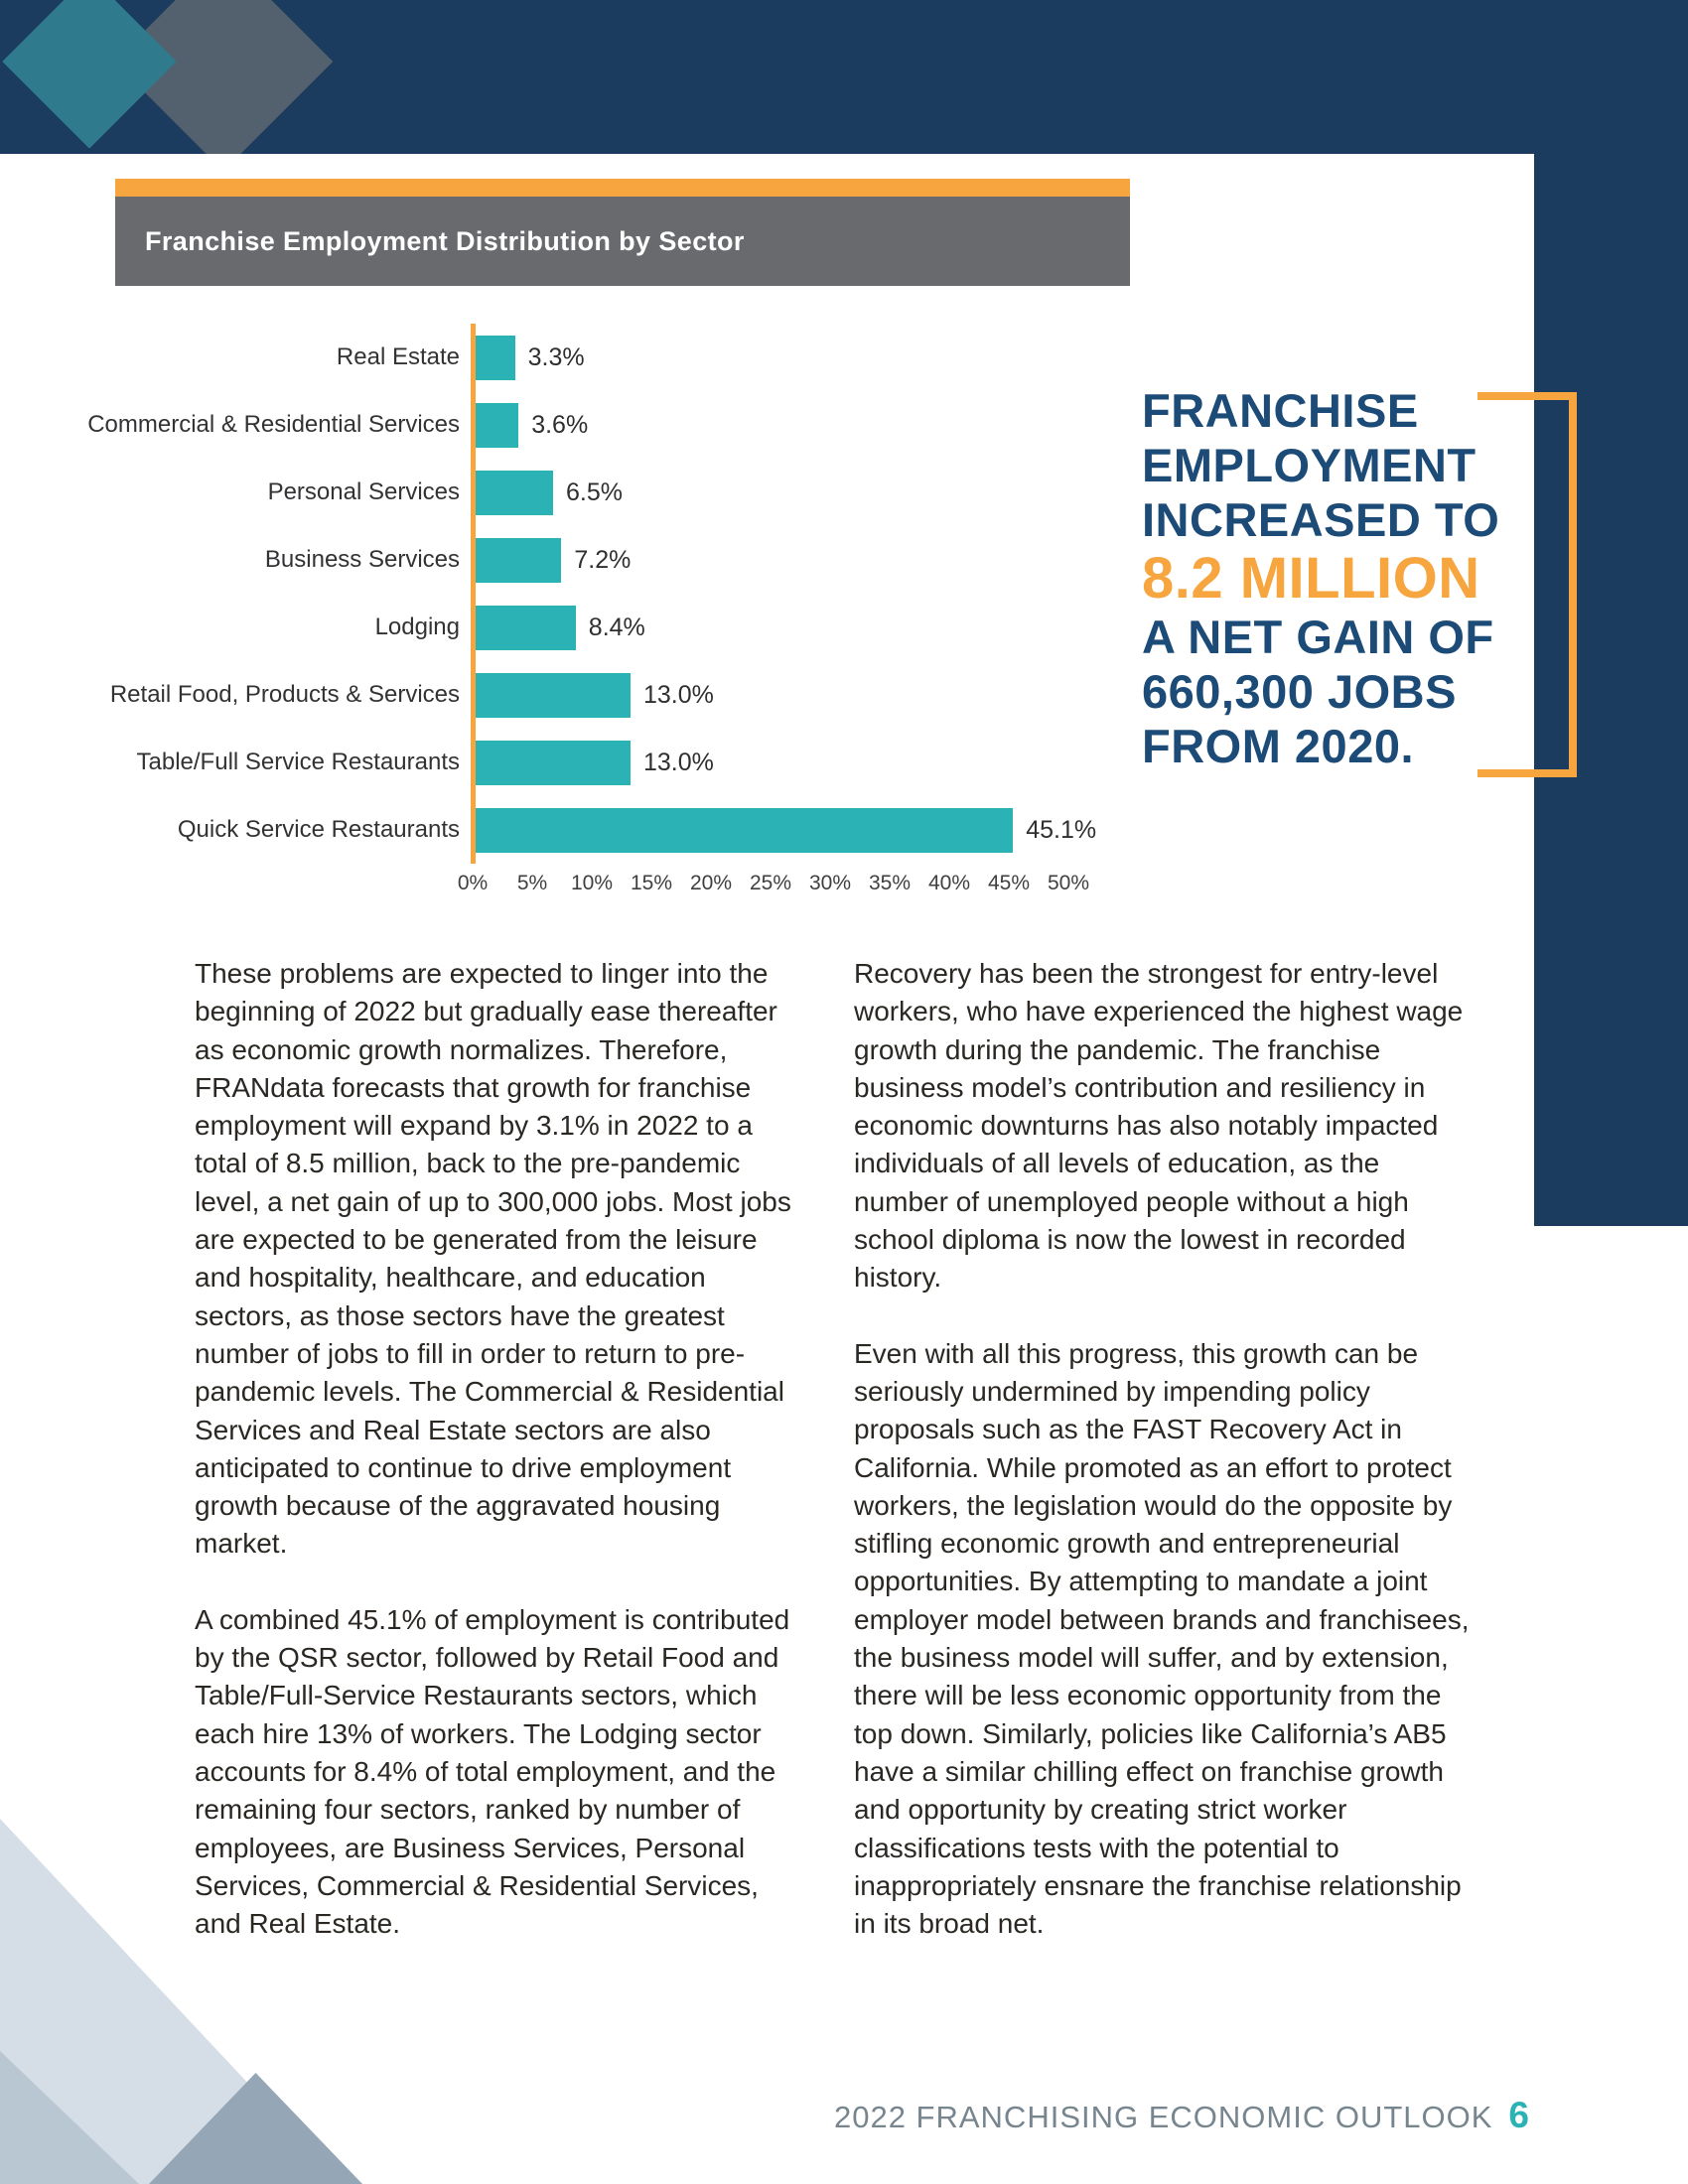 This screenshot has width=1688, height=2184. What do you see at coordinates (273, 424) in the screenshot?
I see `chart-category-label: Commercial & Residential Services` at bounding box center [273, 424].